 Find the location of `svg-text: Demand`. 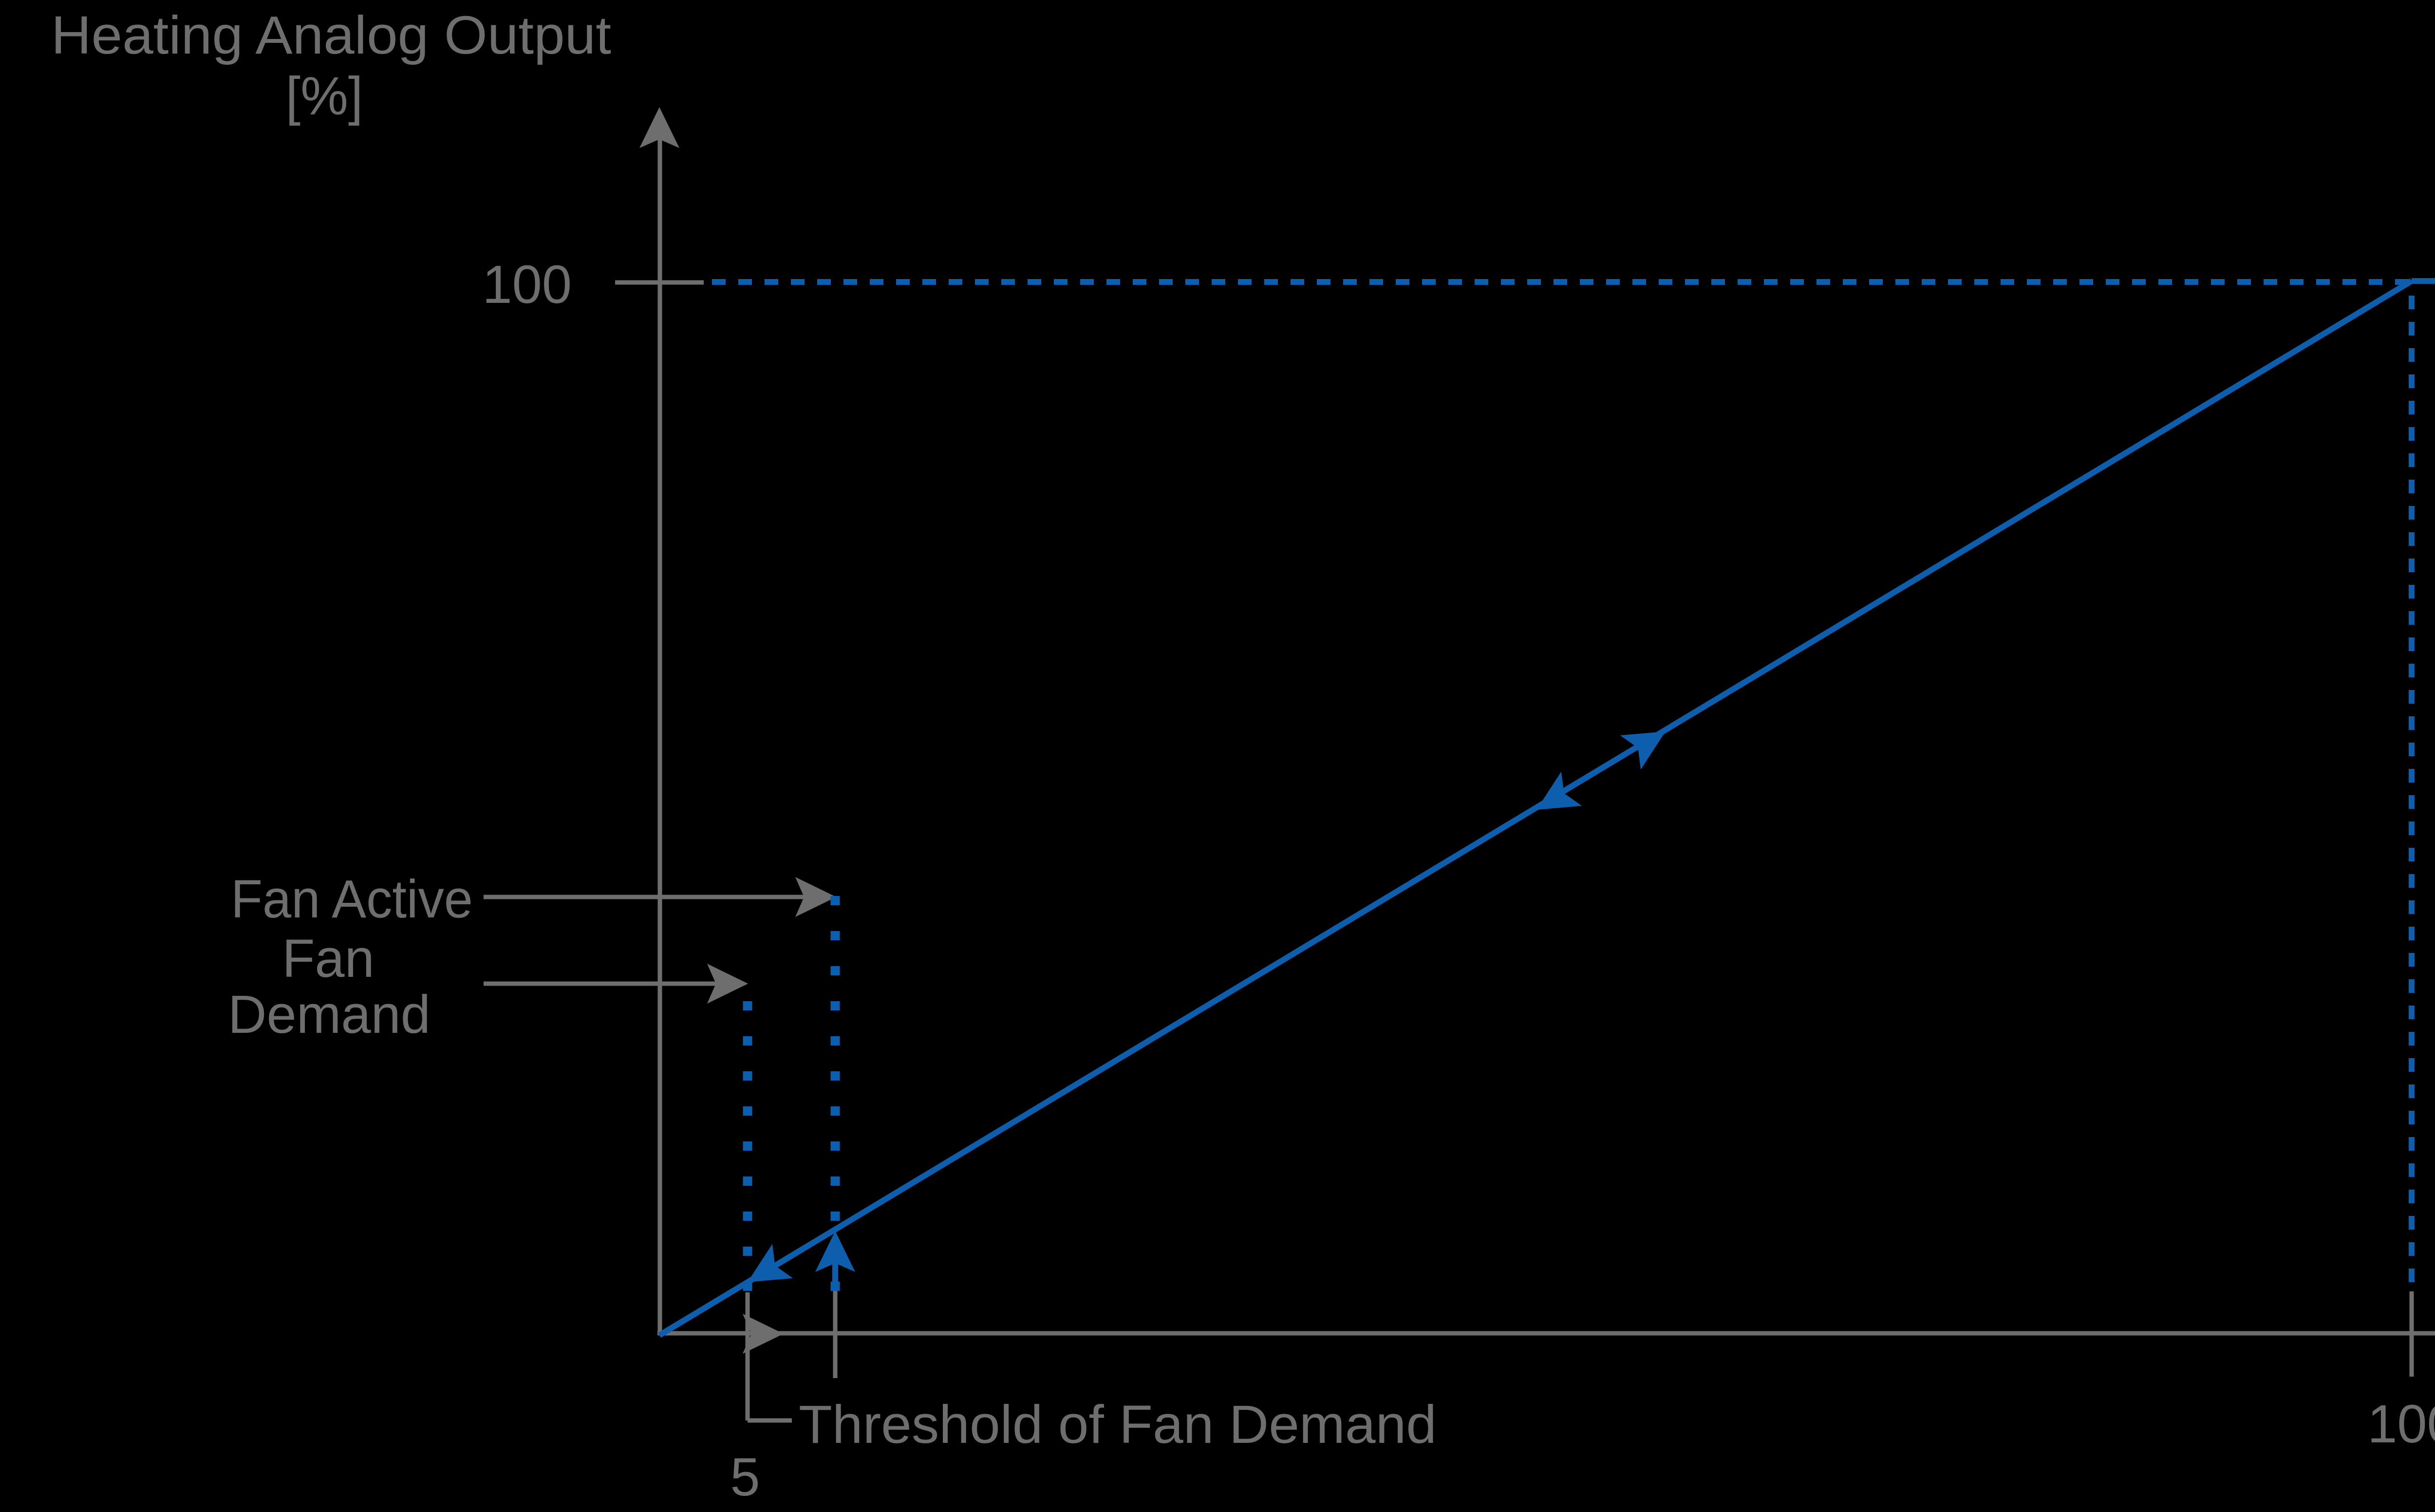

svg-text: Demand is located at coordinates (329, 1015).